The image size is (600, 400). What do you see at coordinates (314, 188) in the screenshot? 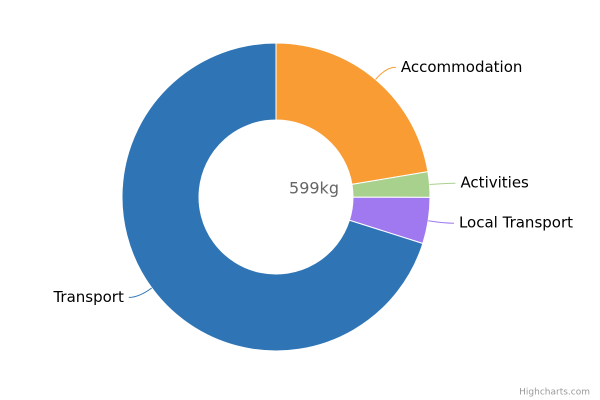
I see `center-label: 599kg` at bounding box center [314, 188].